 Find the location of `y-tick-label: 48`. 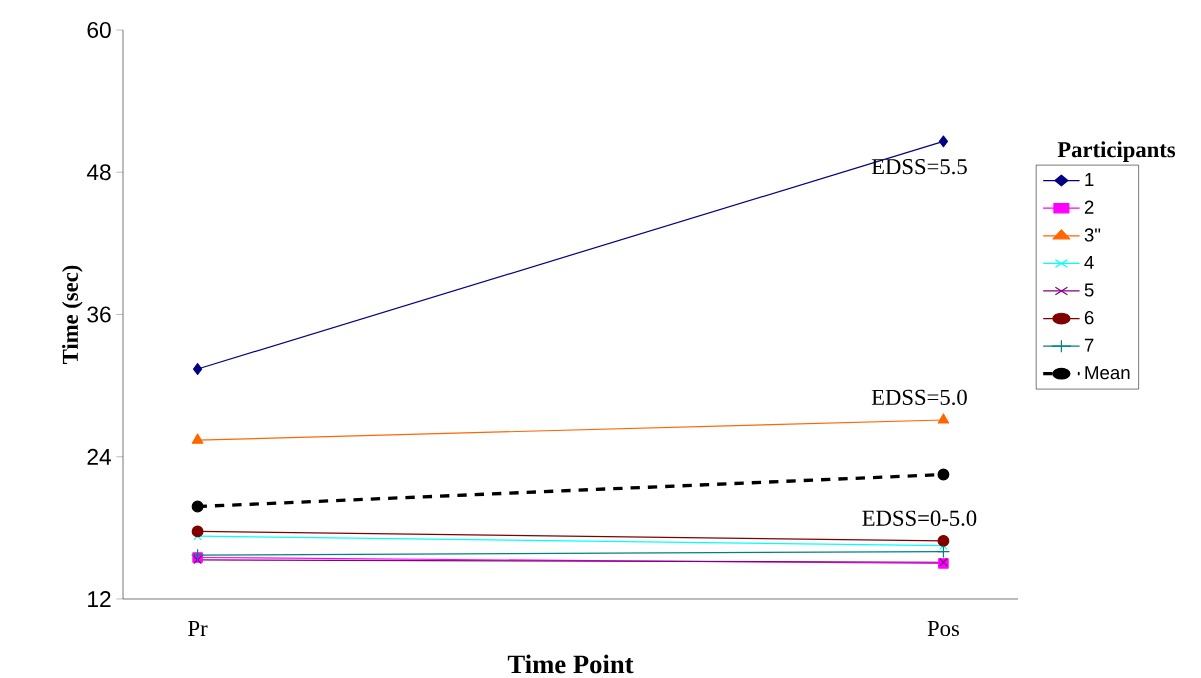

y-tick-label: 48 is located at coordinates (98, 172).